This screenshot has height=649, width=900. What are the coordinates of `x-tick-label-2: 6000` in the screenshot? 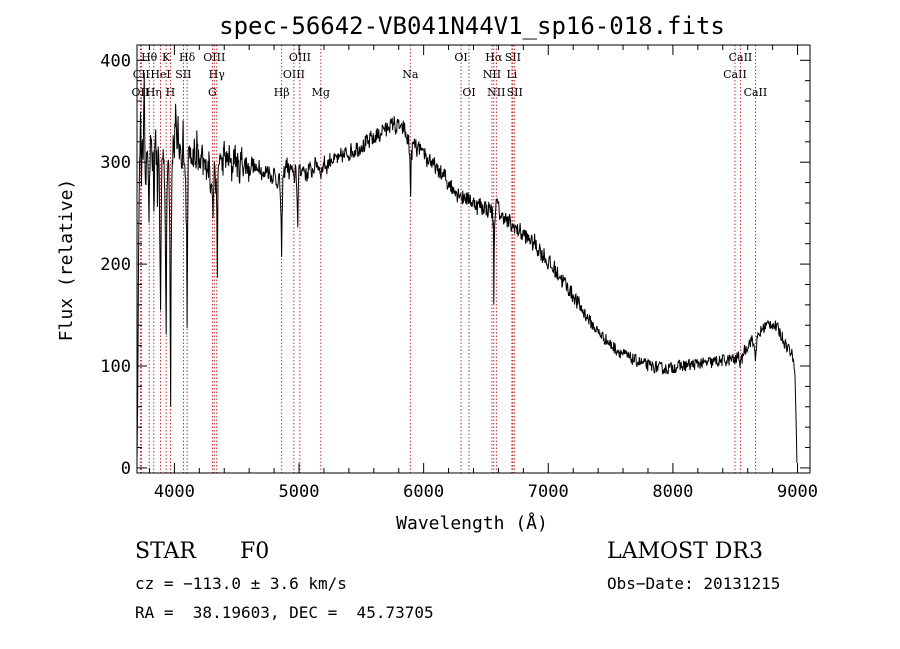 It's located at (423, 492).